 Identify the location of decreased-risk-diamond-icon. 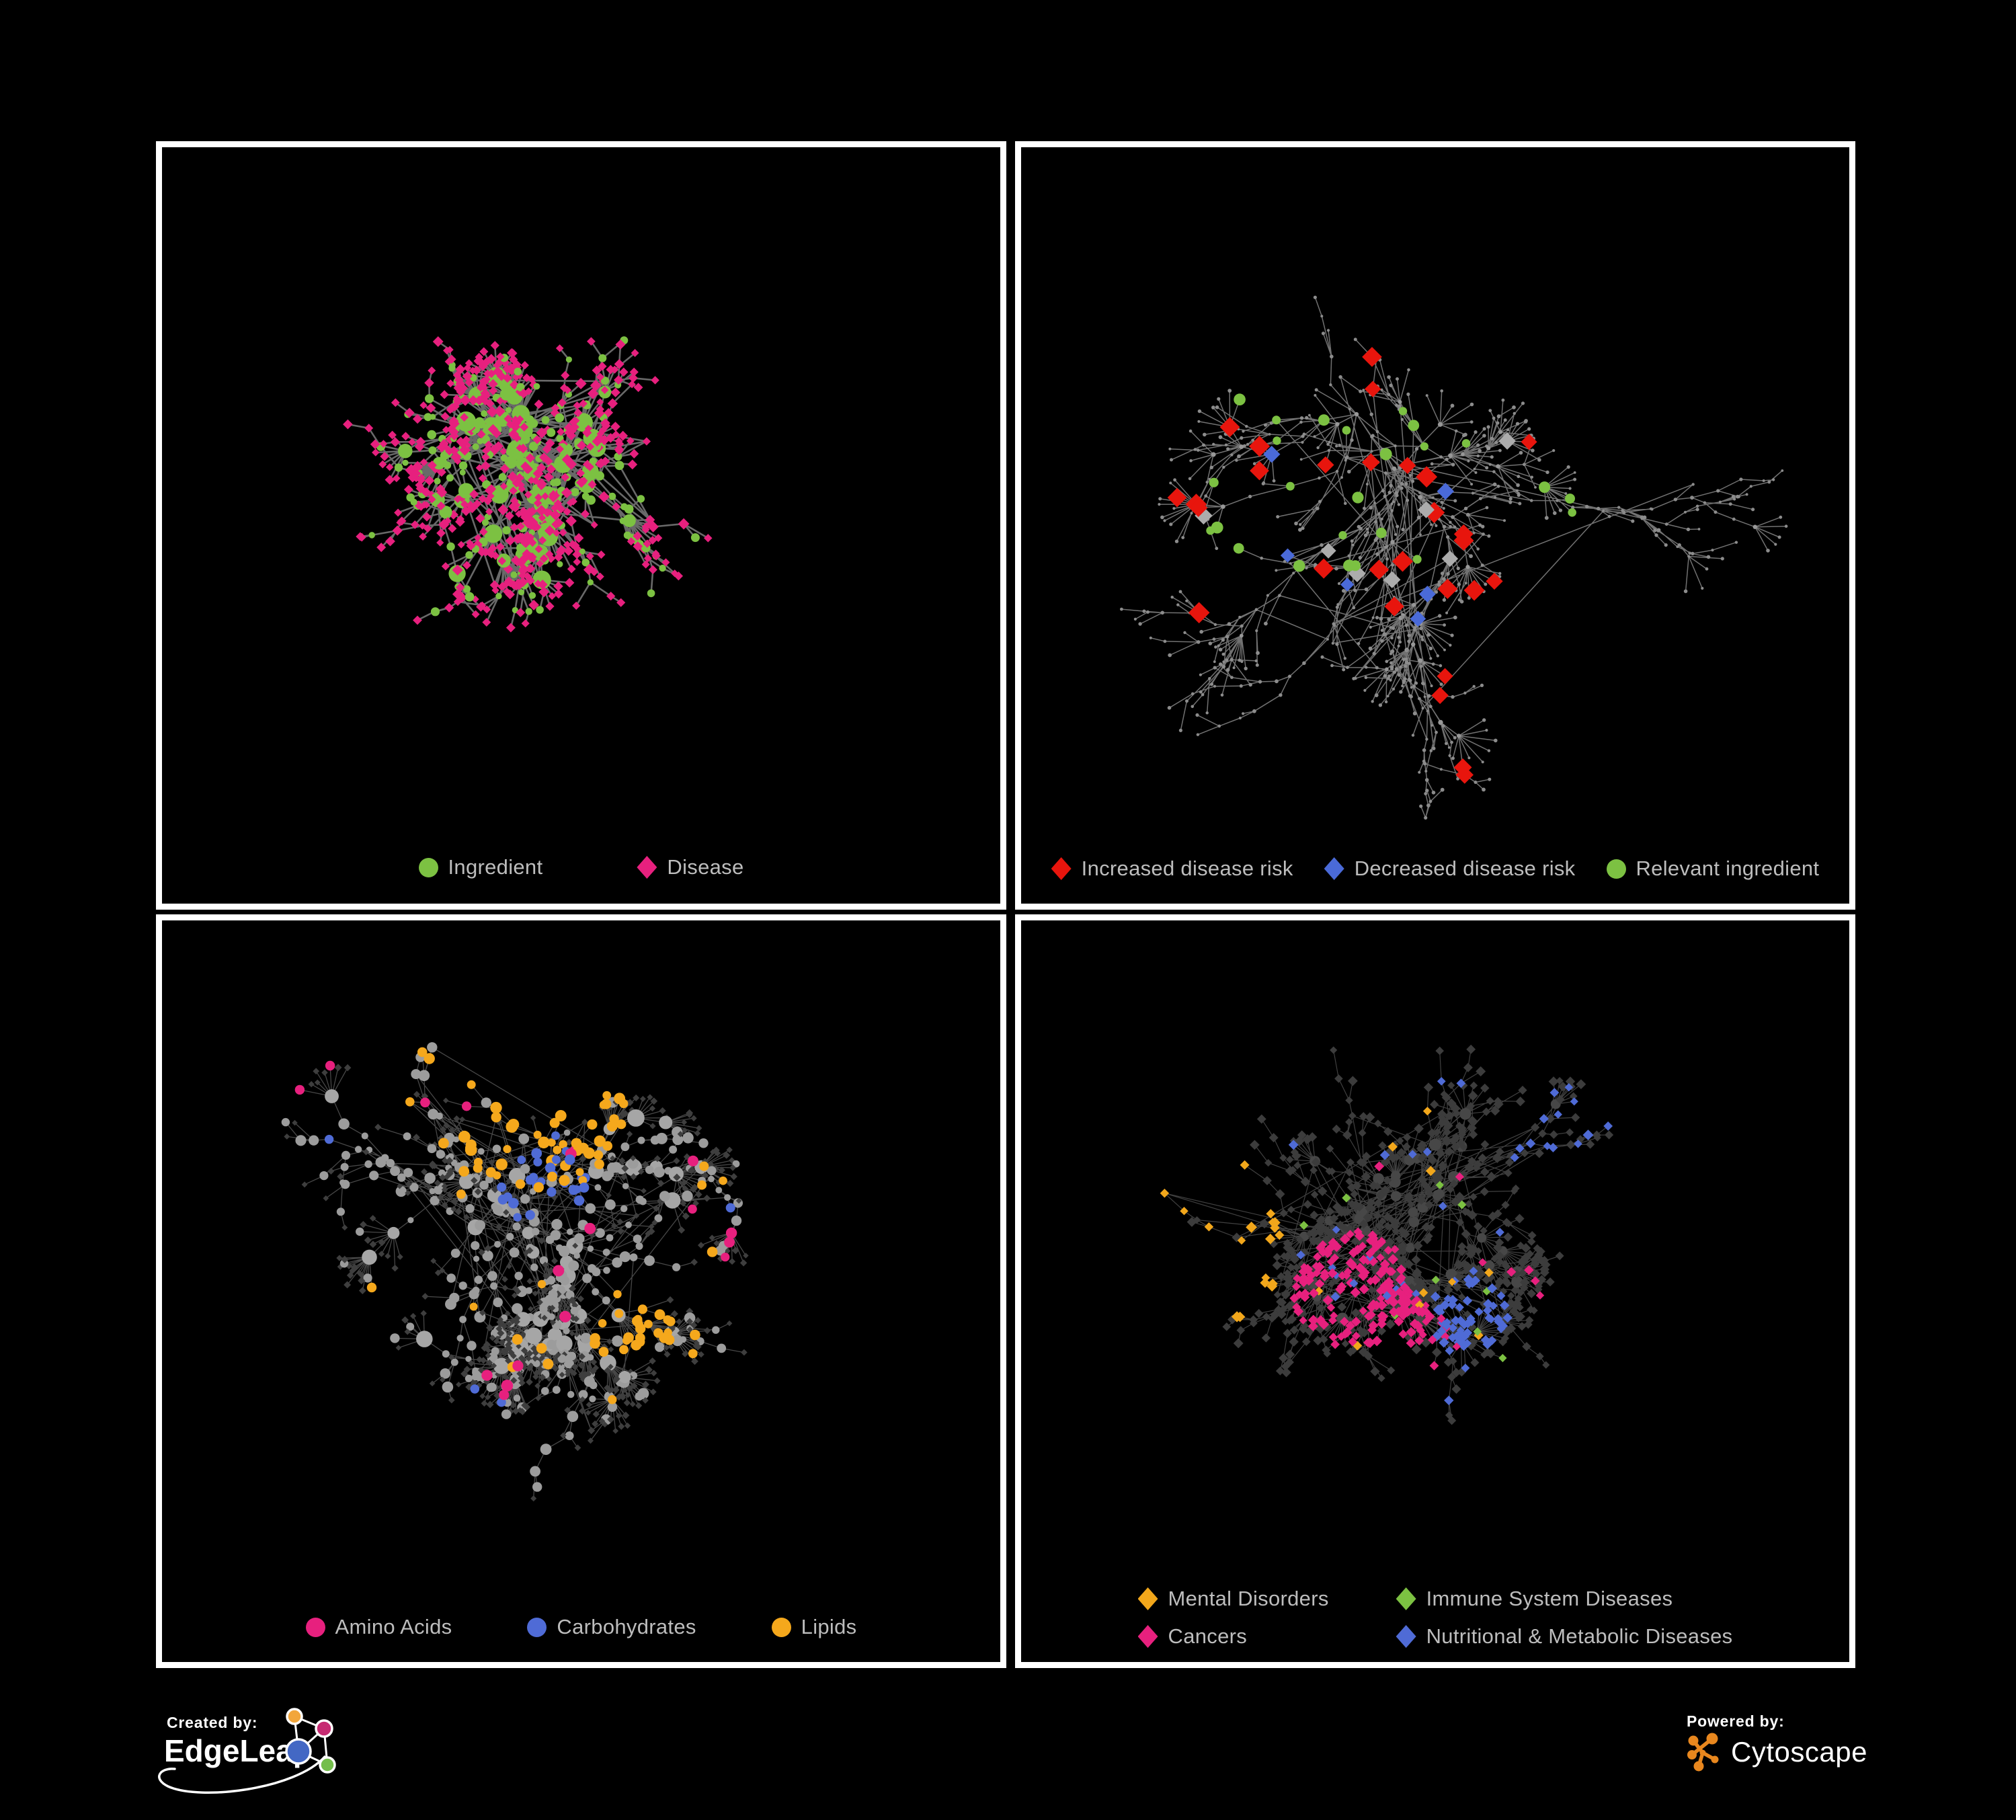
(1334, 868).